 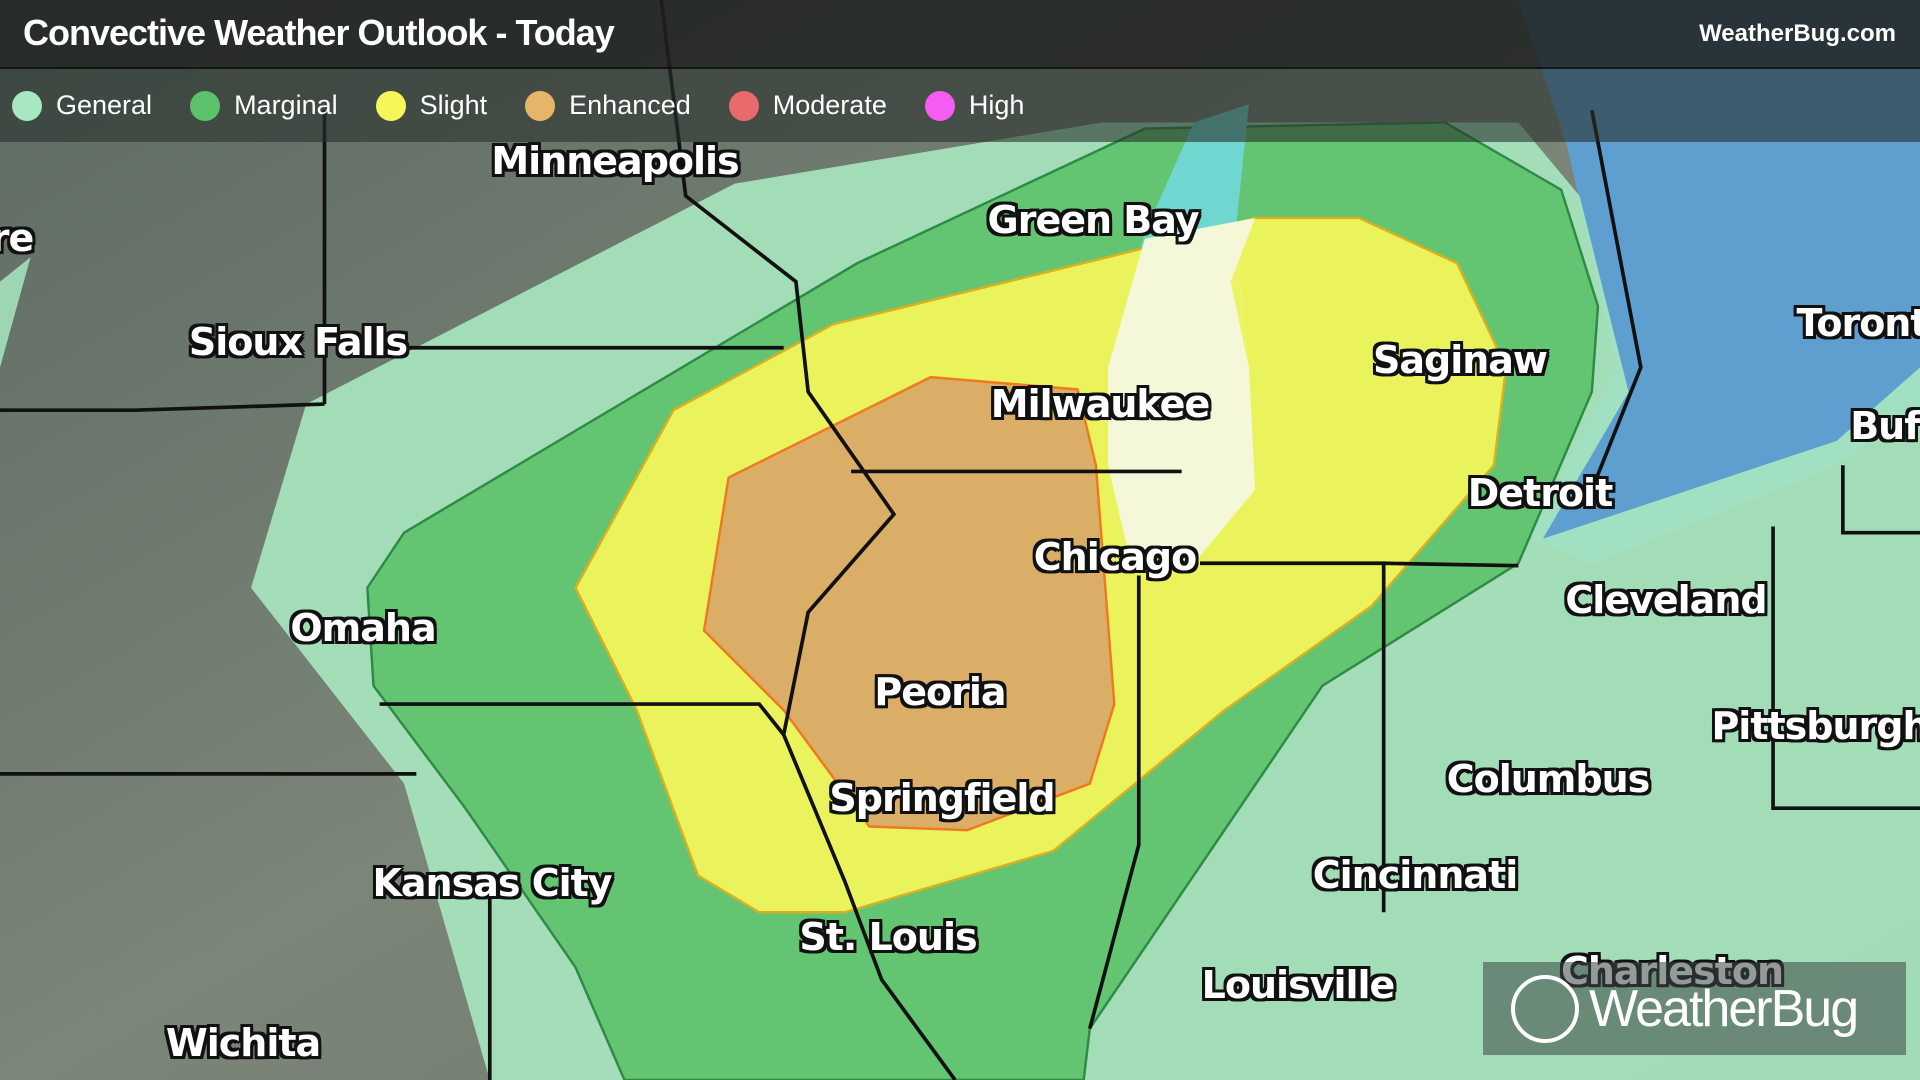 I want to click on logo-text: WeatherBug, so click(x=1724, y=1008).